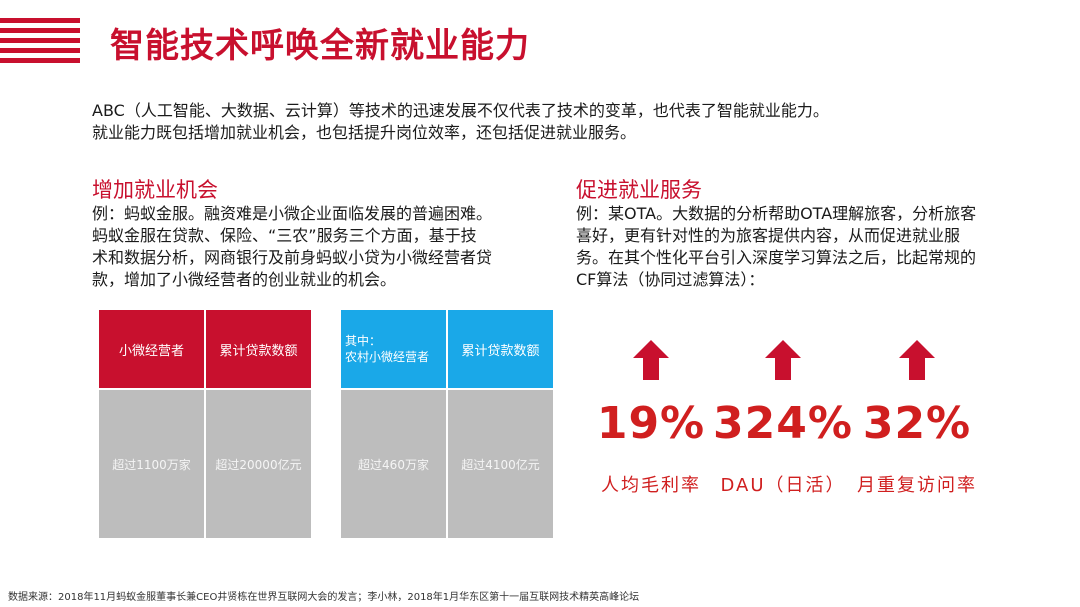 The width and height of the screenshot is (1080, 607). What do you see at coordinates (500, 464) in the screenshot?
I see `table-cell: 超过4100亿元` at bounding box center [500, 464].